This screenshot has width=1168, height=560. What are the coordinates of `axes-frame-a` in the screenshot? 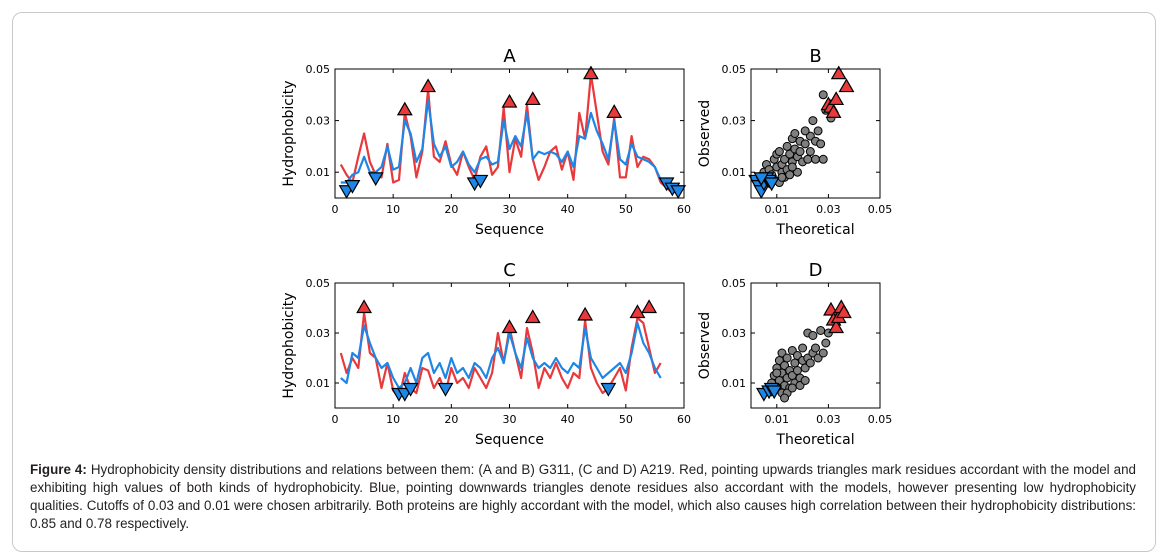 It's located at (509, 133).